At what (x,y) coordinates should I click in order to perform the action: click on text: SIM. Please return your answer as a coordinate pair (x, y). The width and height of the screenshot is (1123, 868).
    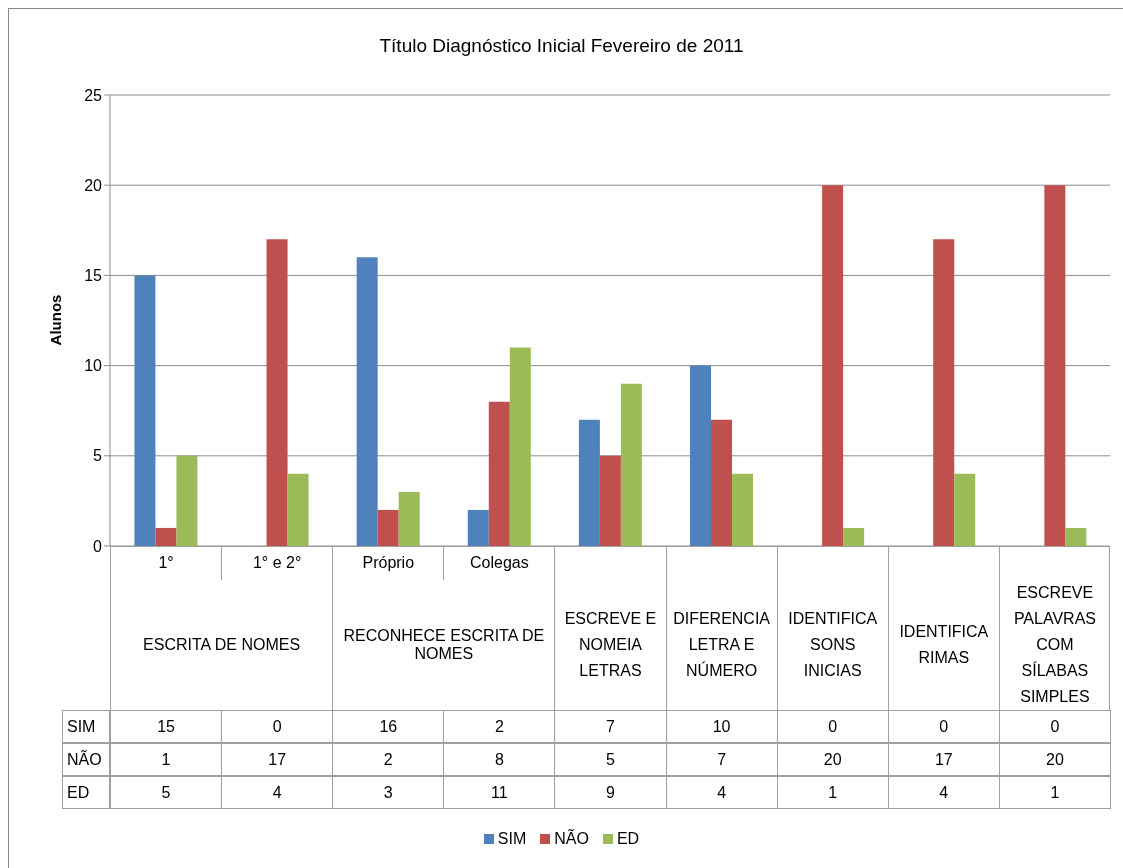
    Looking at the image, I should click on (81, 726).